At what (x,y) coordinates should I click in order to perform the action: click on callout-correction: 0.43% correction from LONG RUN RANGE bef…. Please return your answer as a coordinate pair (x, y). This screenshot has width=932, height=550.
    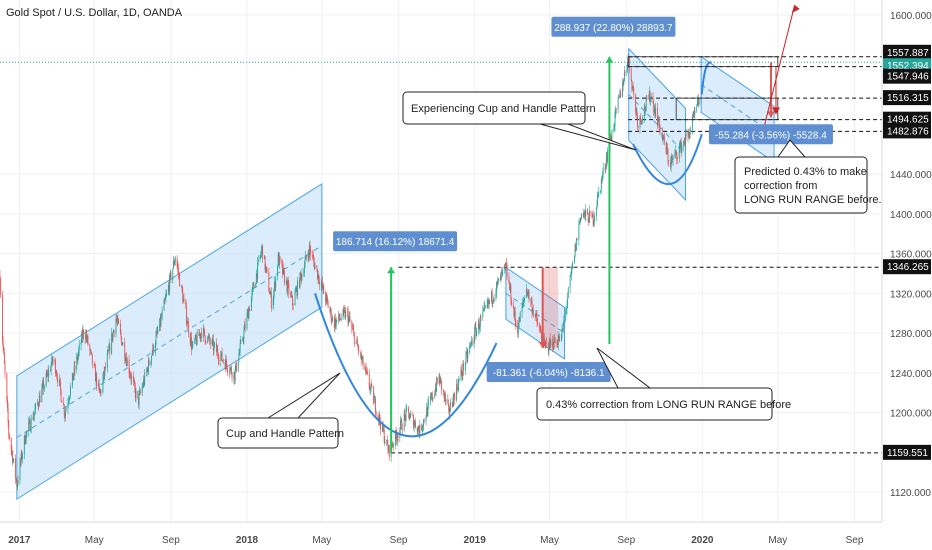
    Looking at the image, I should click on (663, 384).